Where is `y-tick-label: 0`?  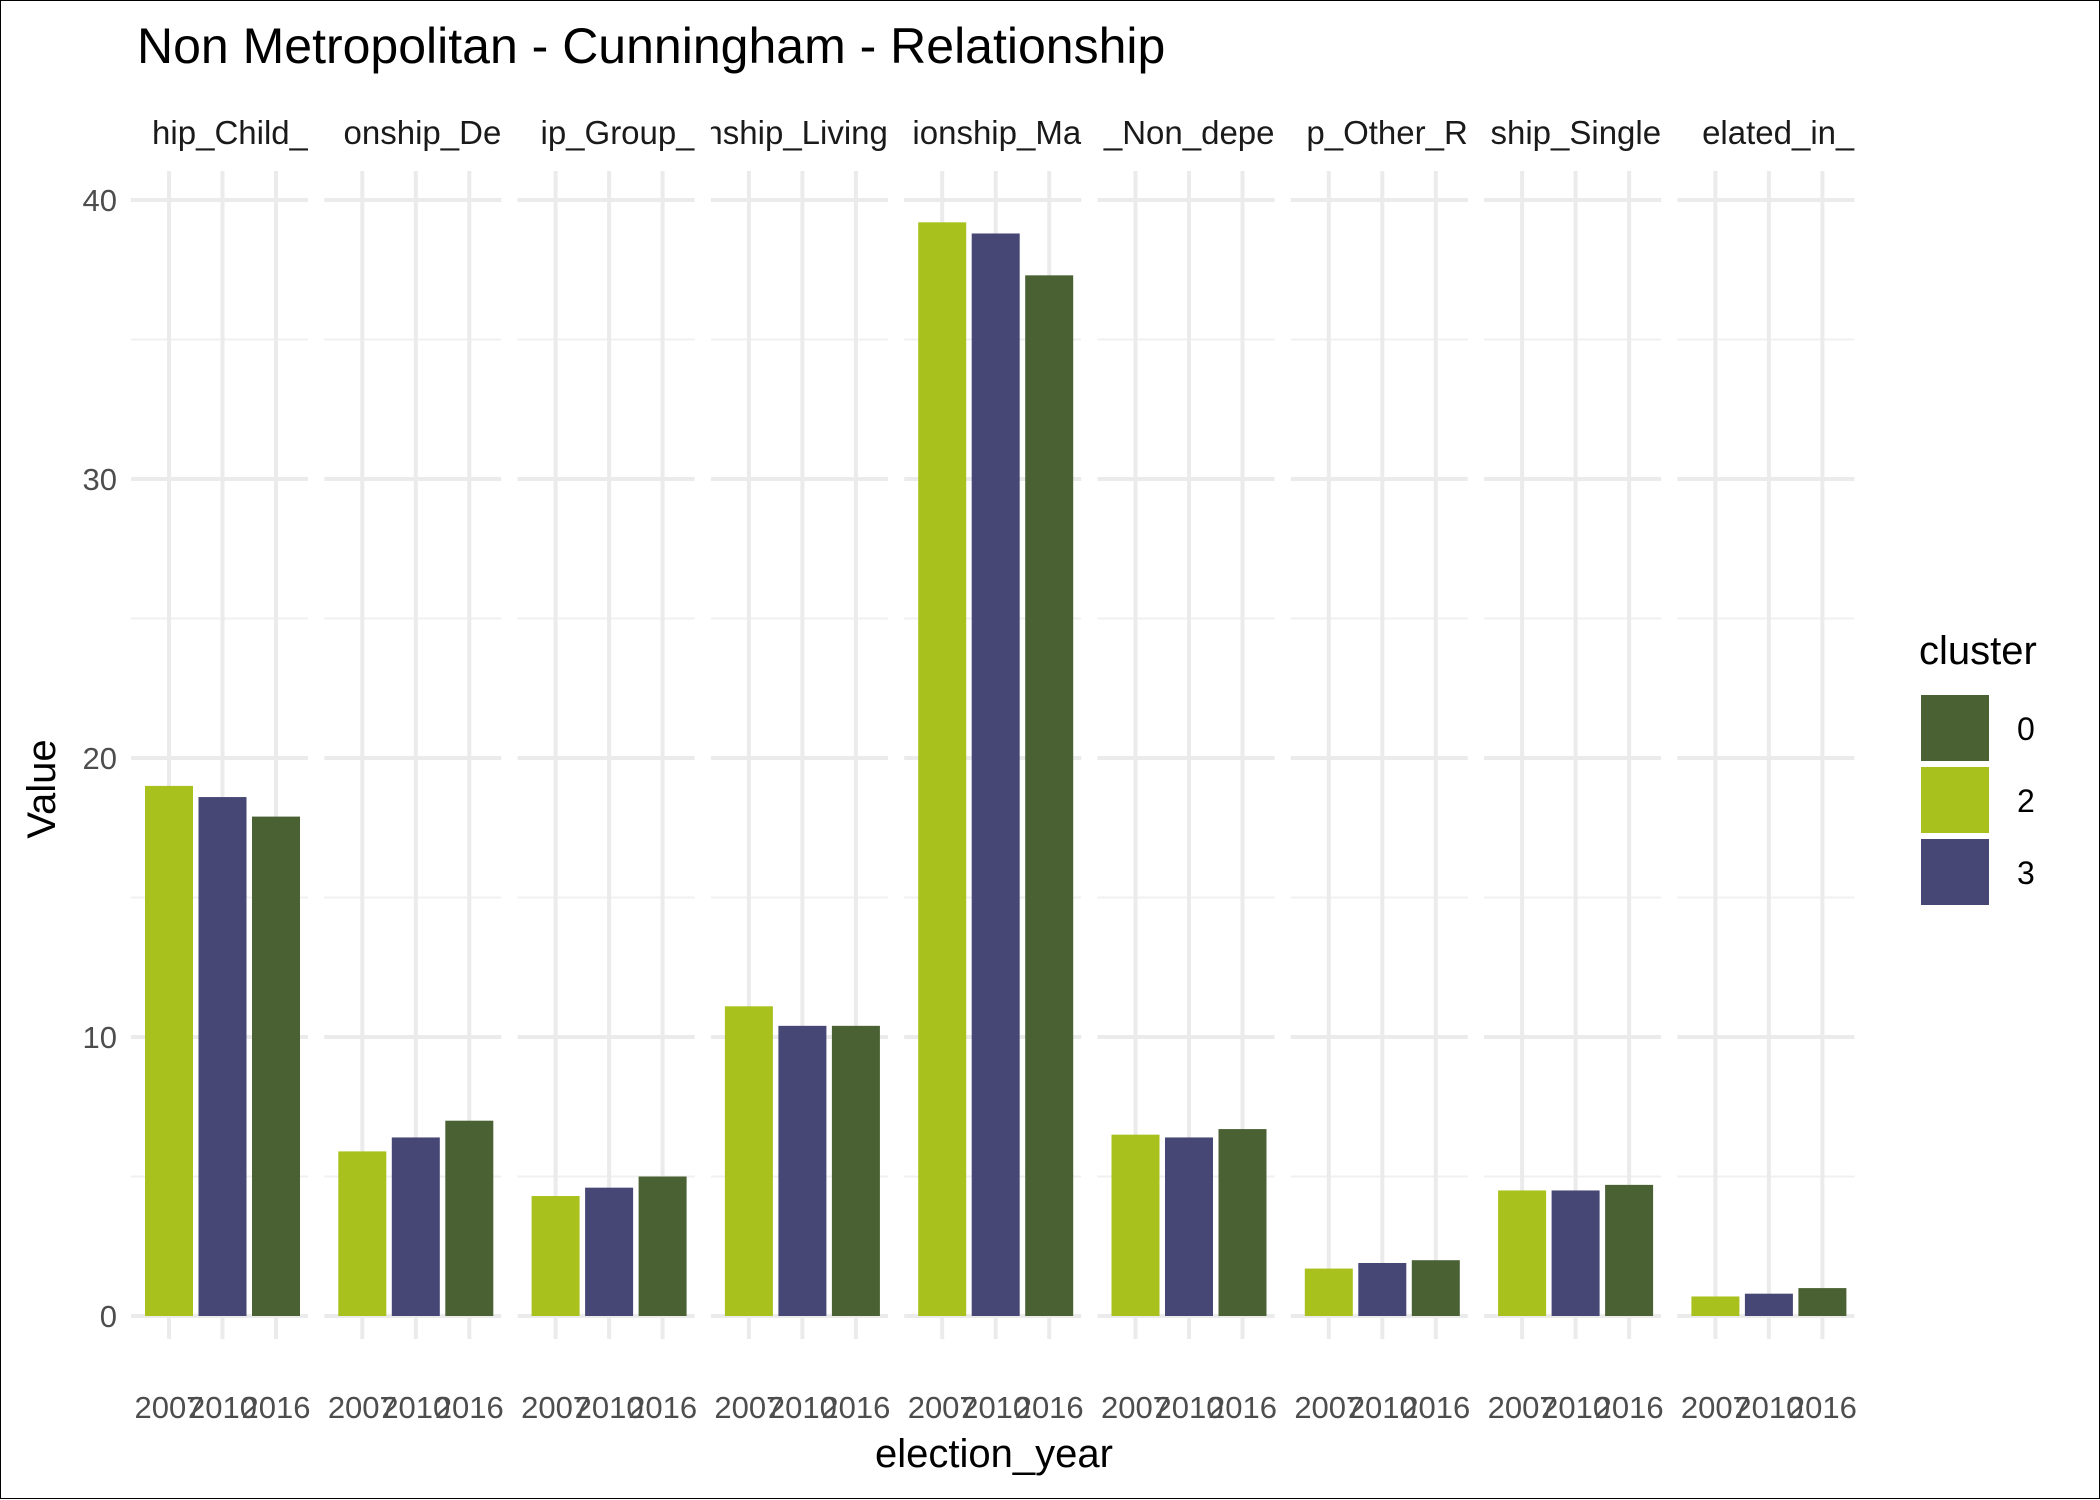
y-tick-label: 0 is located at coordinates (108, 1316).